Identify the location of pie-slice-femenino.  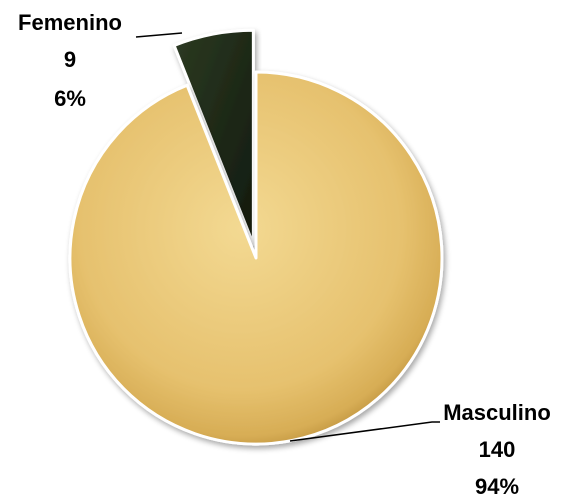
(213, 137).